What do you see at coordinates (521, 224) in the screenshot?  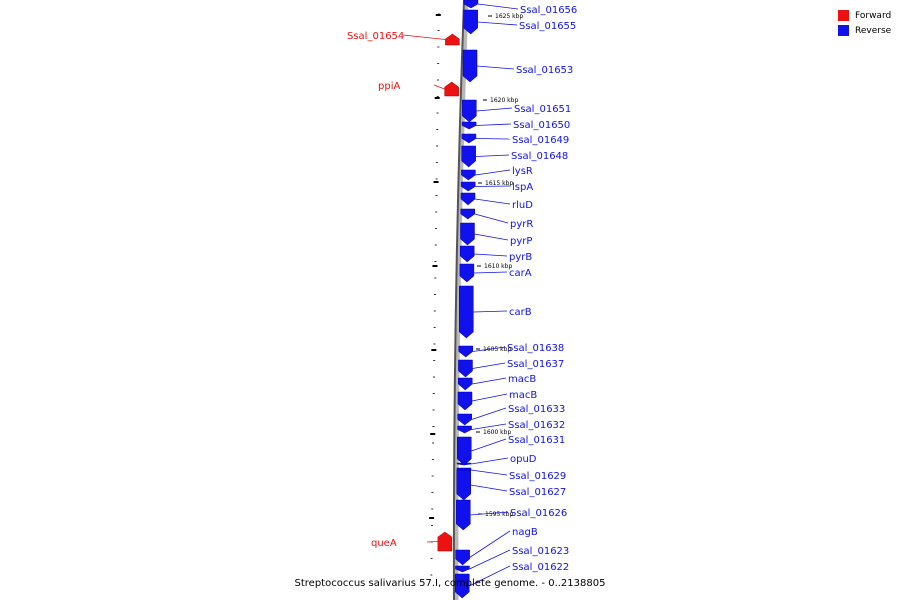 I see `gene-label: pyrR` at bounding box center [521, 224].